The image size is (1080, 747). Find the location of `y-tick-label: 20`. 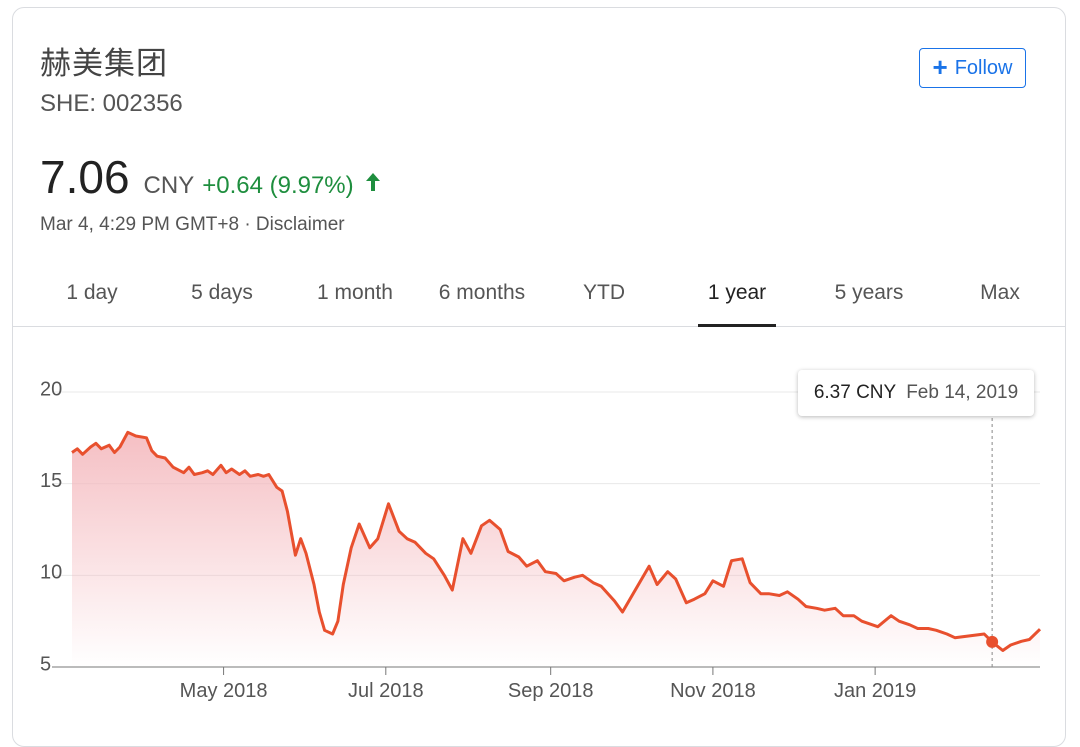

y-tick-label: 20 is located at coordinates (51, 389).